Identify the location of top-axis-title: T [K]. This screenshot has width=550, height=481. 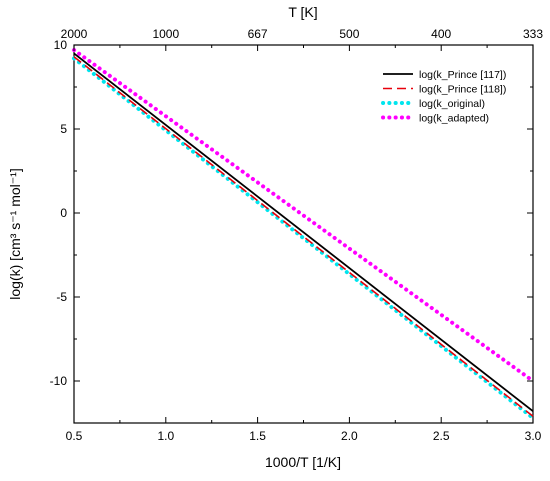
(302, 12).